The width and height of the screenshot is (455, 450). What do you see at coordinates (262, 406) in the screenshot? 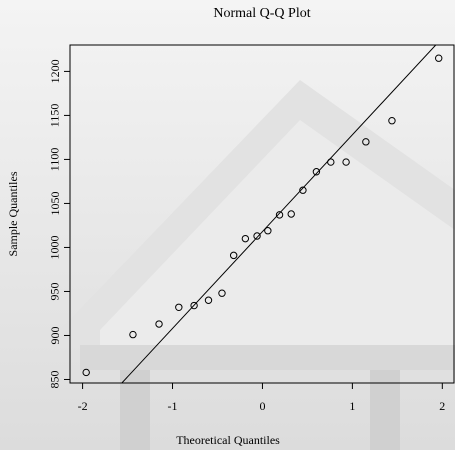
I see `x-tick-label: 0` at bounding box center [262, 406].